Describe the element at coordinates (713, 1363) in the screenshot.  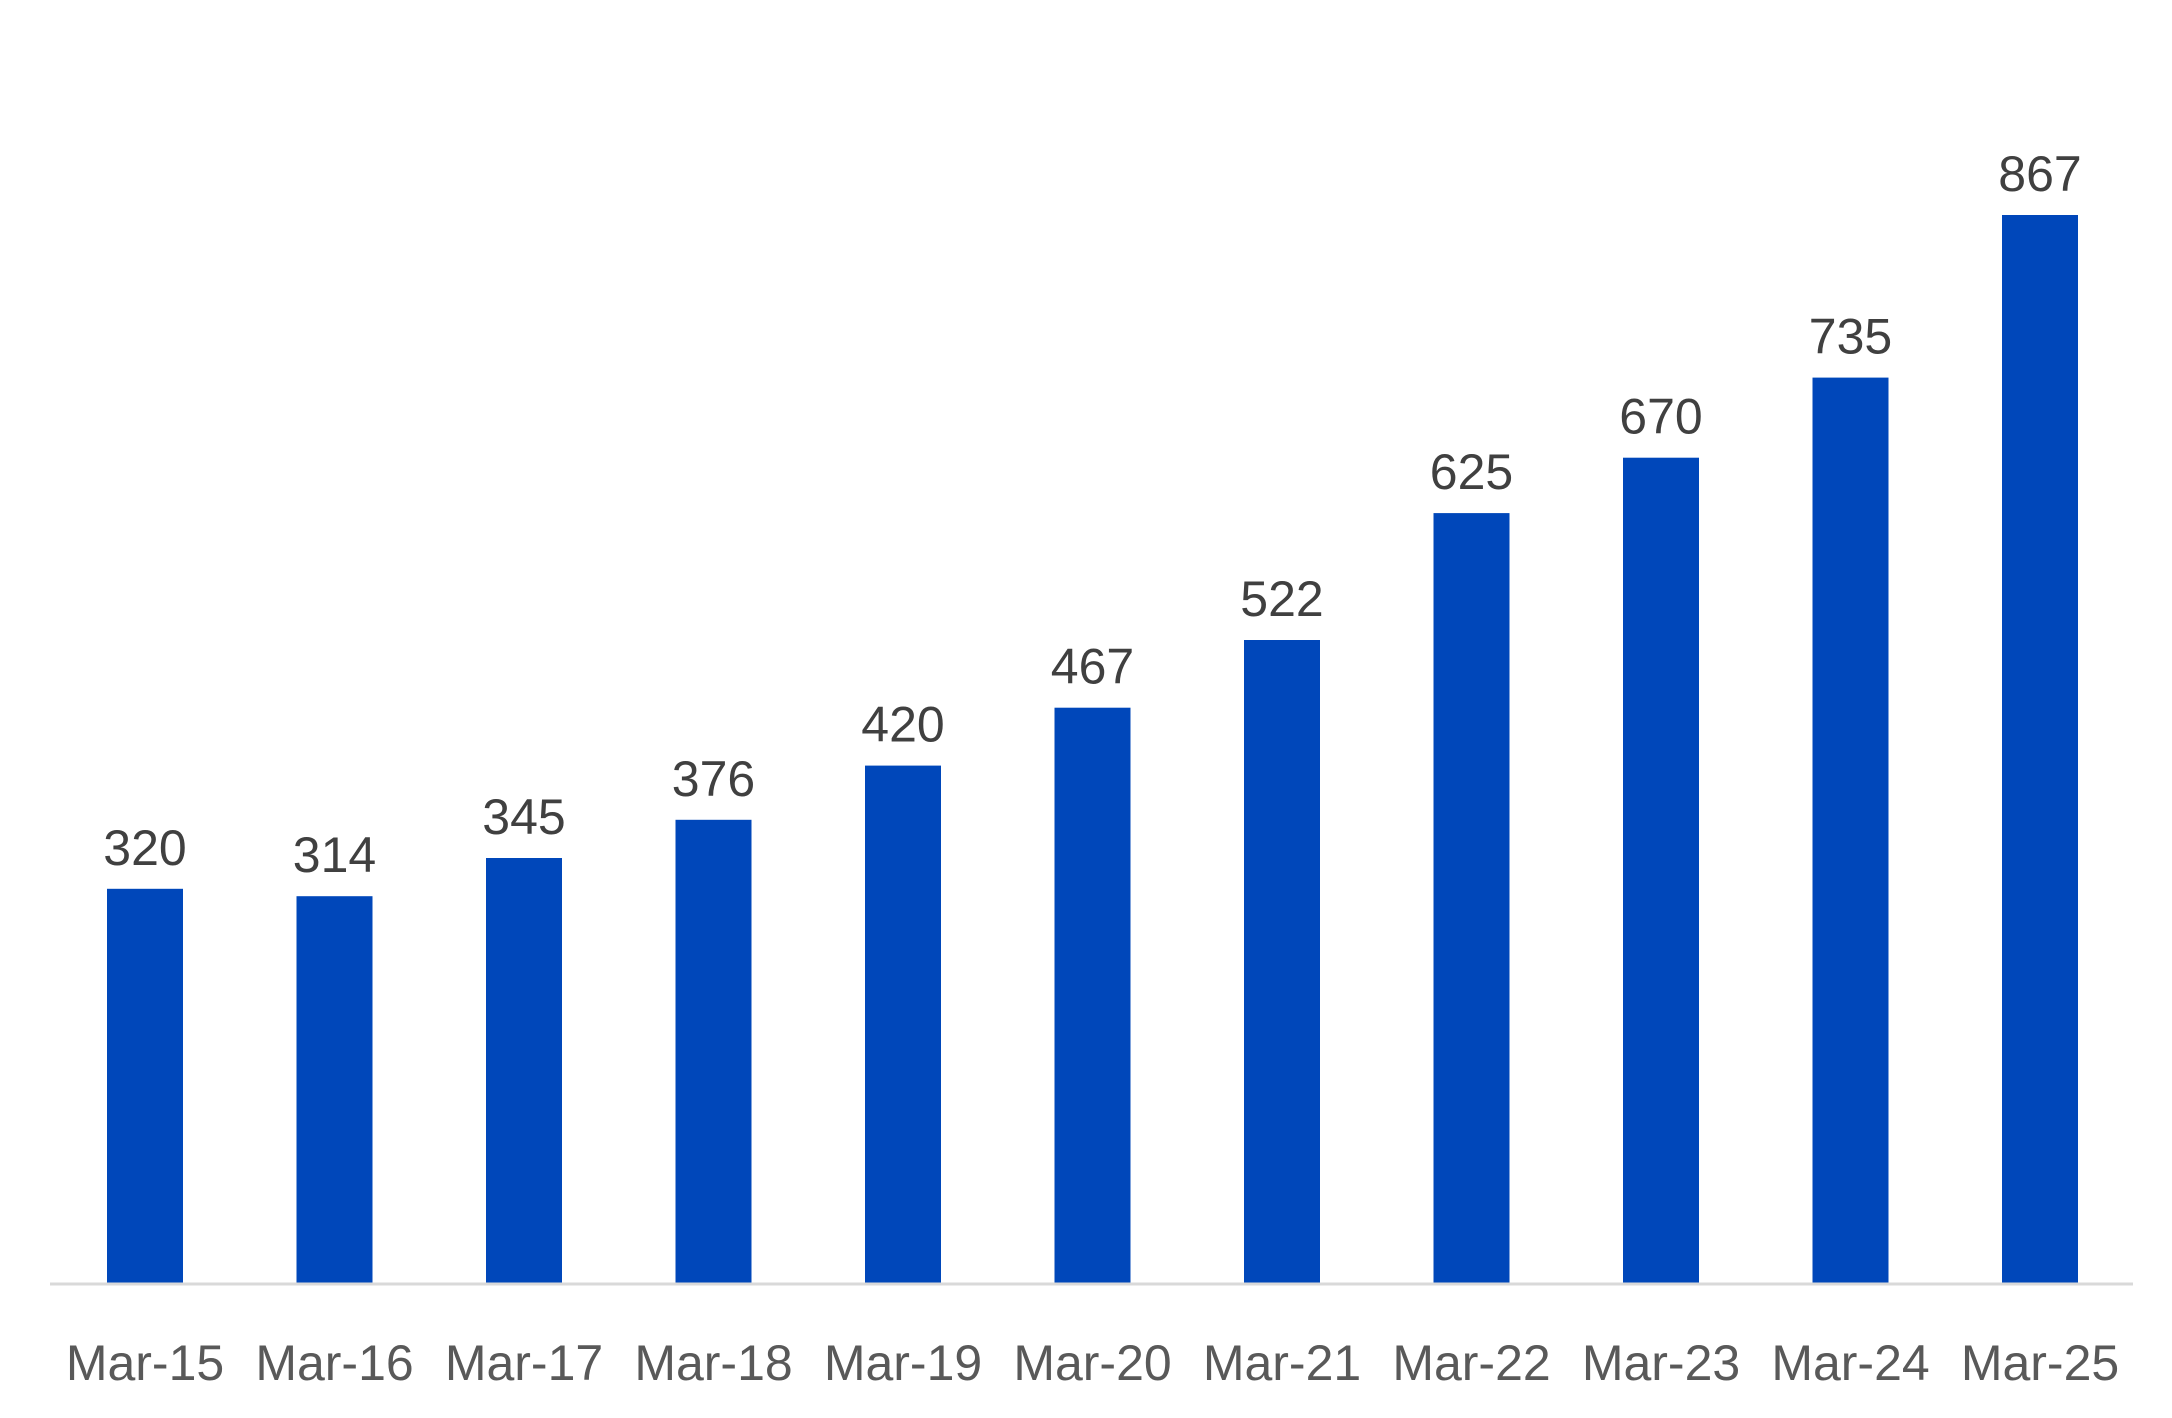
I see `x-tick-label-mar-18: Mar-18` at that location.